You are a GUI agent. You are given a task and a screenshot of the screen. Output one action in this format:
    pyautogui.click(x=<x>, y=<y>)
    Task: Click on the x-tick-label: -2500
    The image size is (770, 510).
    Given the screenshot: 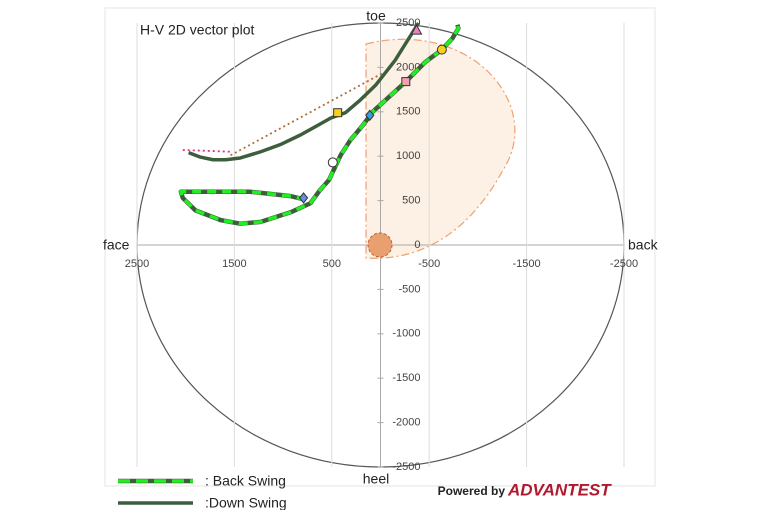 What is the action you would take?
    pyautogui.click(x=624, y=264)
    